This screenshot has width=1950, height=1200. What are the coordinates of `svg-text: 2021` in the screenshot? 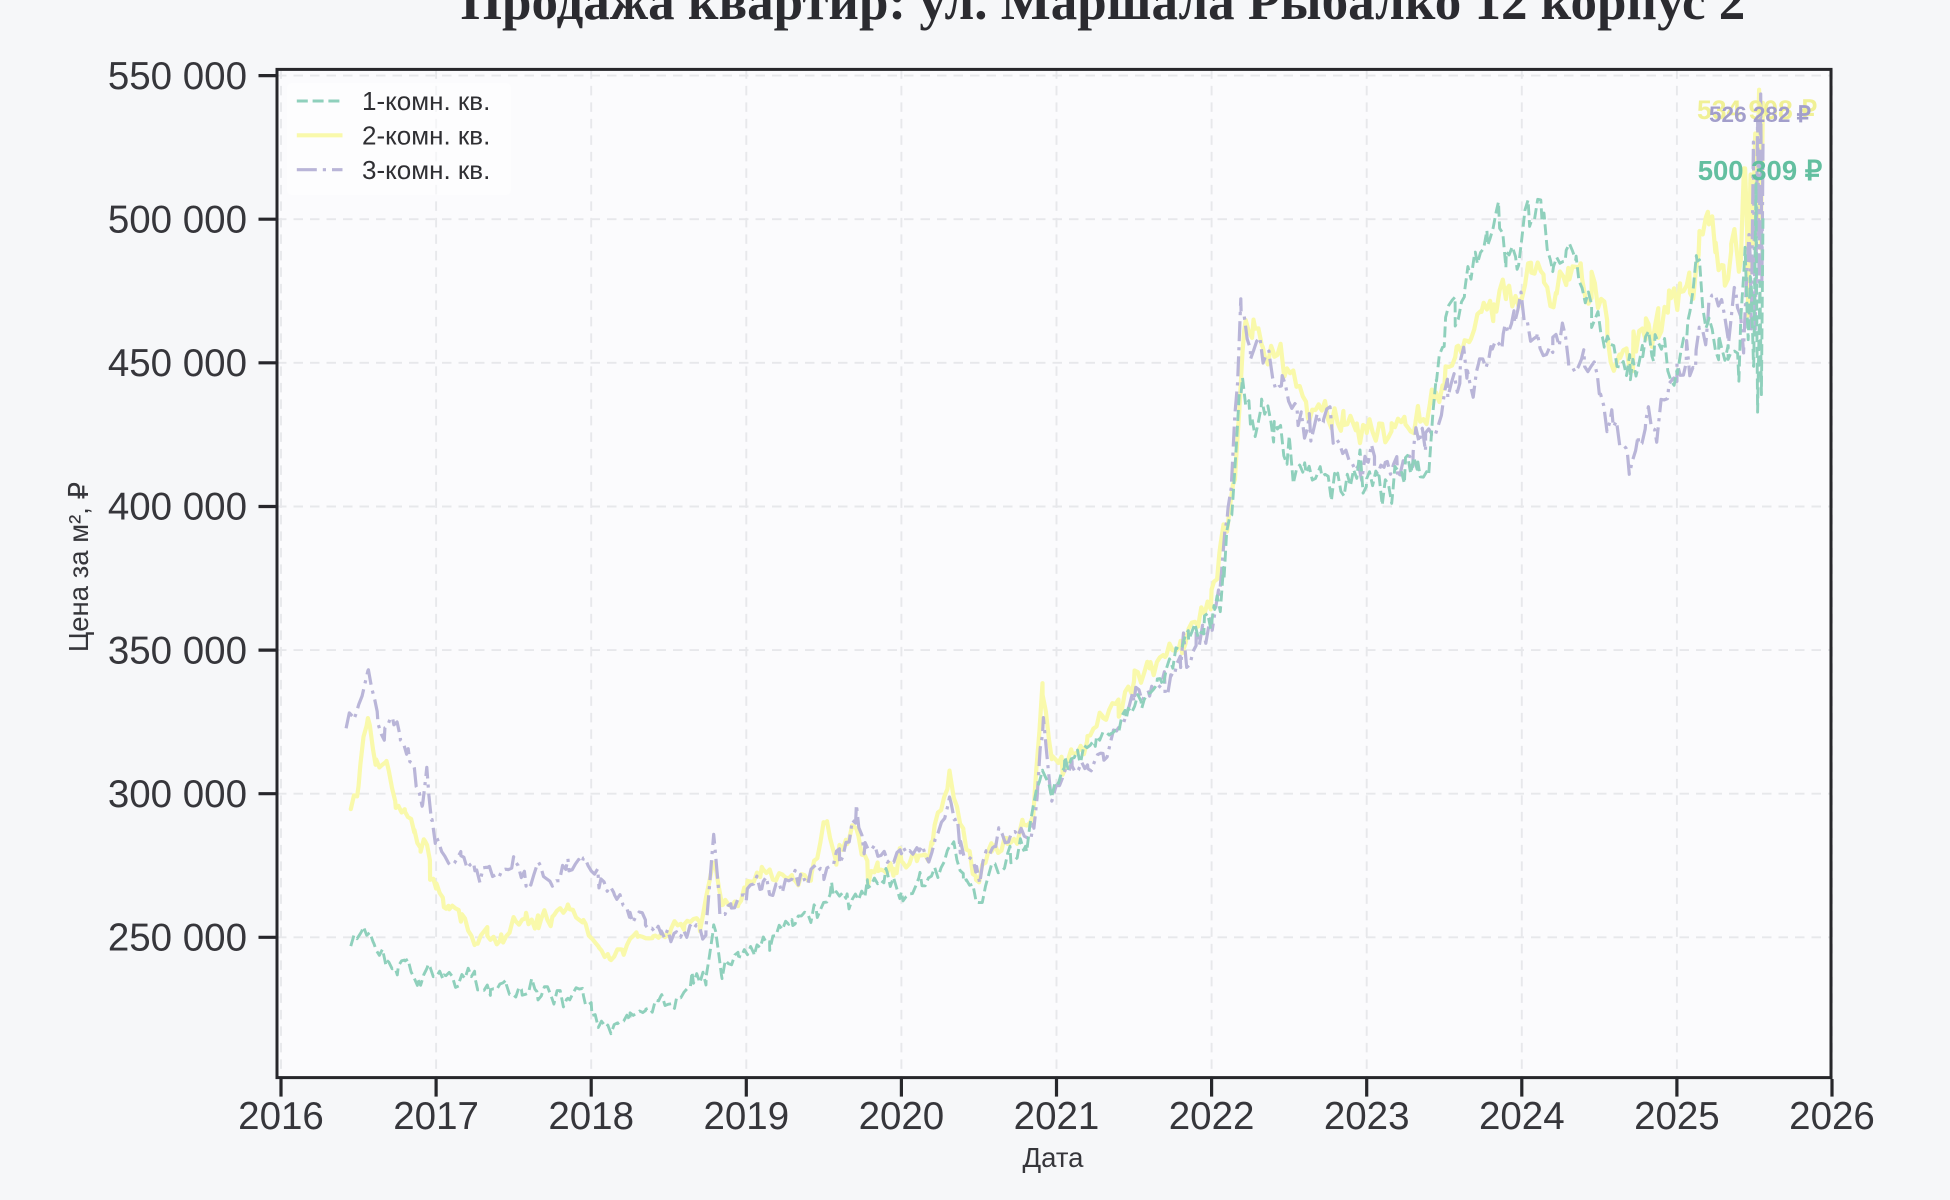 It's located at (1057, 1116).